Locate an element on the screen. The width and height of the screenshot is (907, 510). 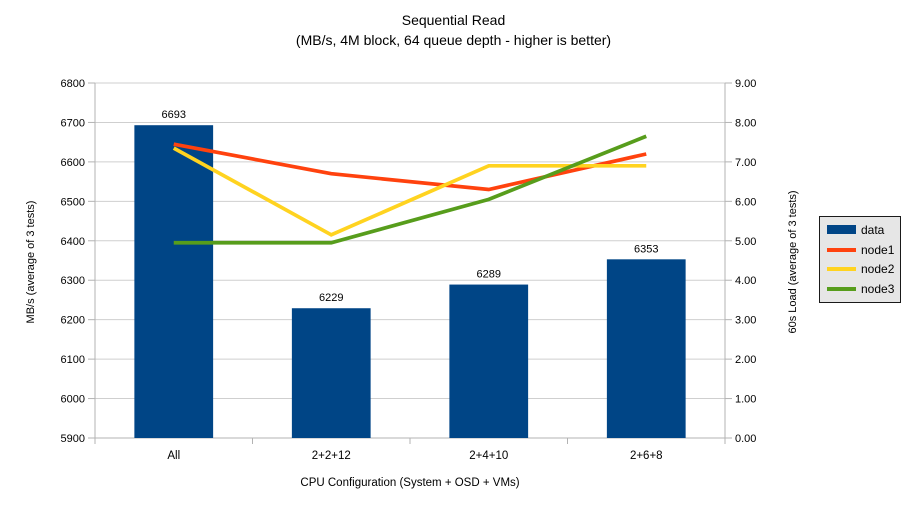
legend-label: data is located at coordinates (873, 229).